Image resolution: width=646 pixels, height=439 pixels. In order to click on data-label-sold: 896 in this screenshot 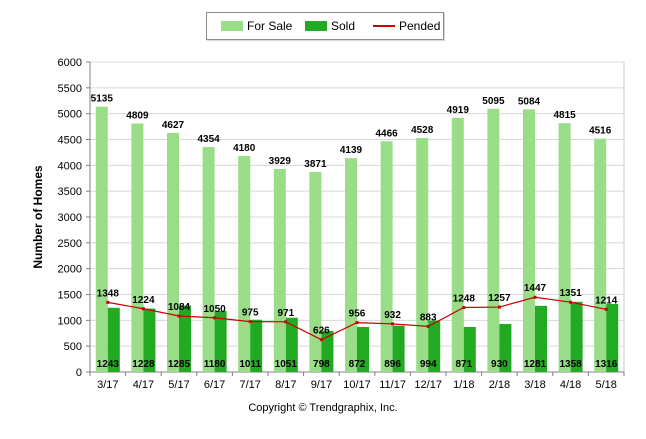, I will do `click(392, 364)`.